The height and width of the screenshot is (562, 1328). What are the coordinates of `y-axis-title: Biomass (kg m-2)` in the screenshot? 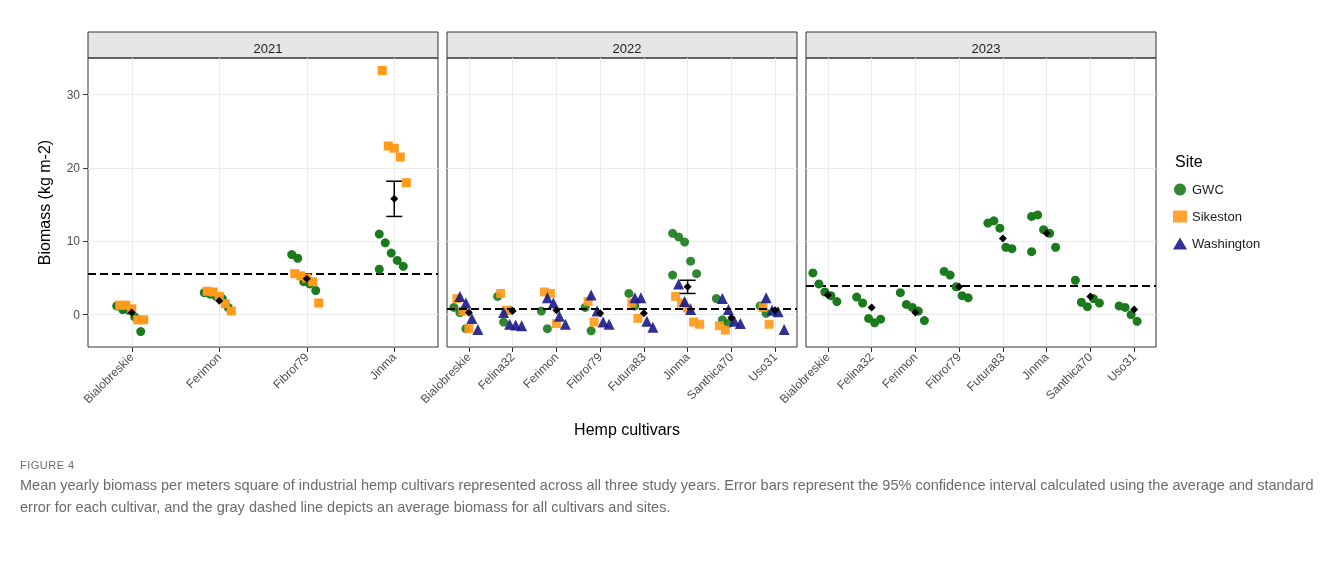 It's located at (44, 202).